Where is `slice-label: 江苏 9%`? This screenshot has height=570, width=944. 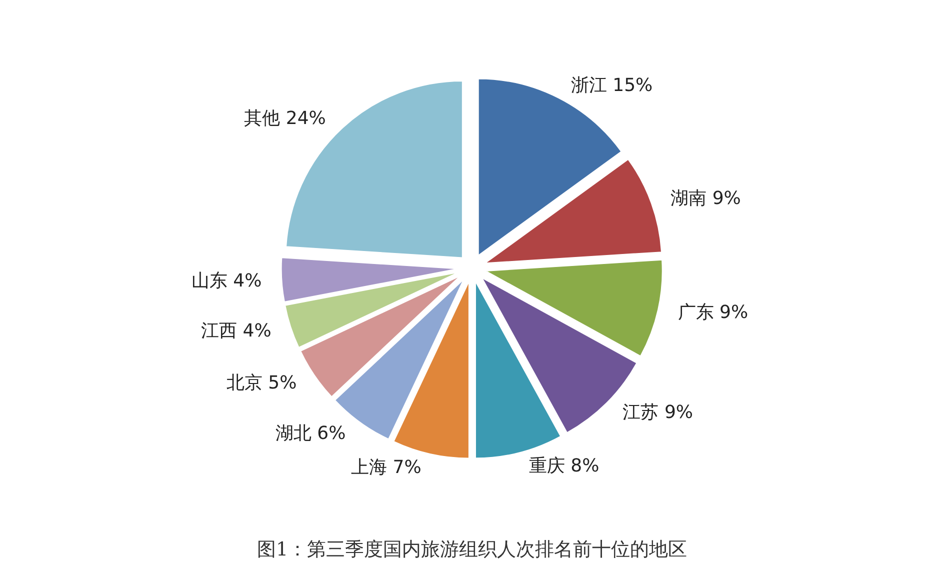 slice-label: 江苏 9% is located at coordinates (658, 413).